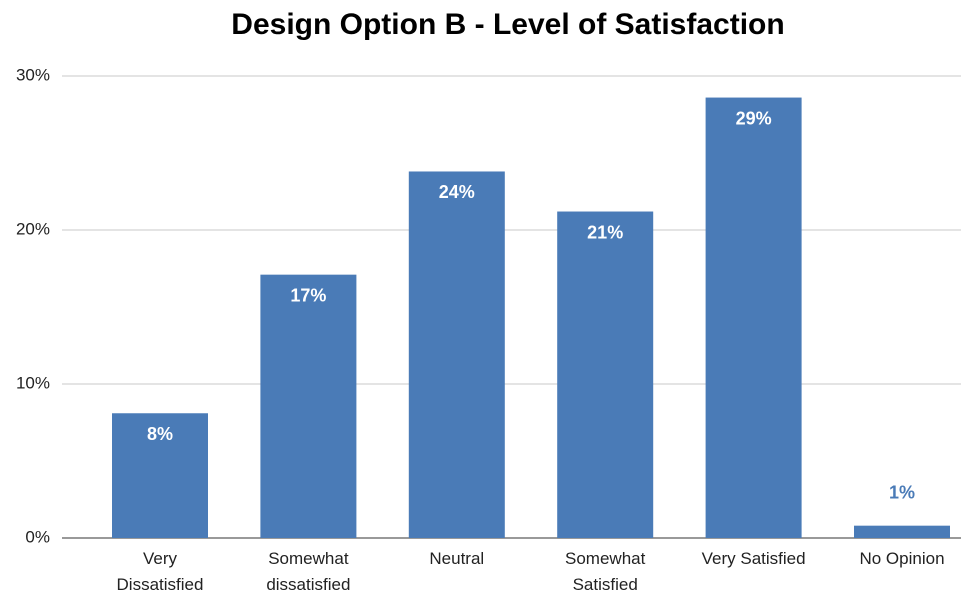  Describe the element at coordinates (605, 571) in the screenshot. I see `x-tick-label: Somewhat Satisfied` at that location.